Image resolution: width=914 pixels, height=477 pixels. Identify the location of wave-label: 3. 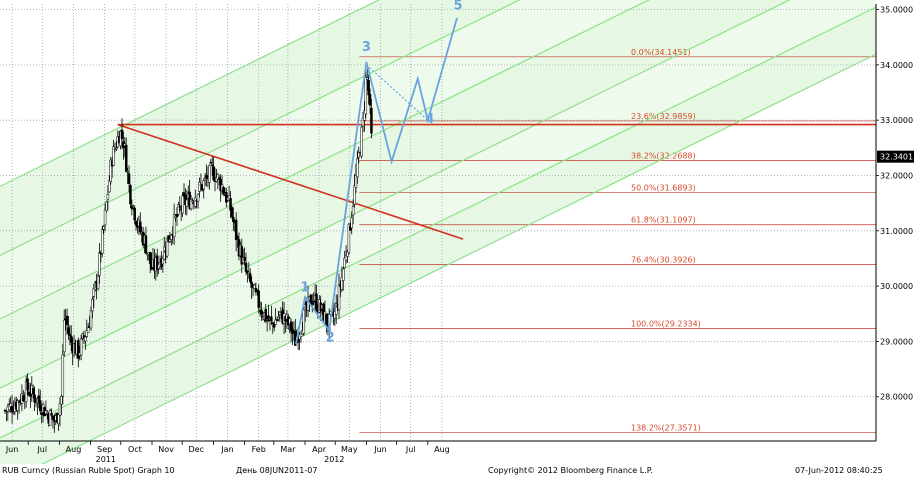
(366, 47).